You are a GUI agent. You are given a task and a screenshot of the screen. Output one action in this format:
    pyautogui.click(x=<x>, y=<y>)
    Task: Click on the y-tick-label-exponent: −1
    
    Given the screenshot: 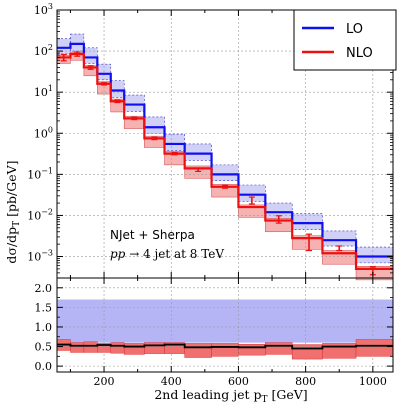 What is the action you would take?
    pyautogui.click(x=47, y=170)
    